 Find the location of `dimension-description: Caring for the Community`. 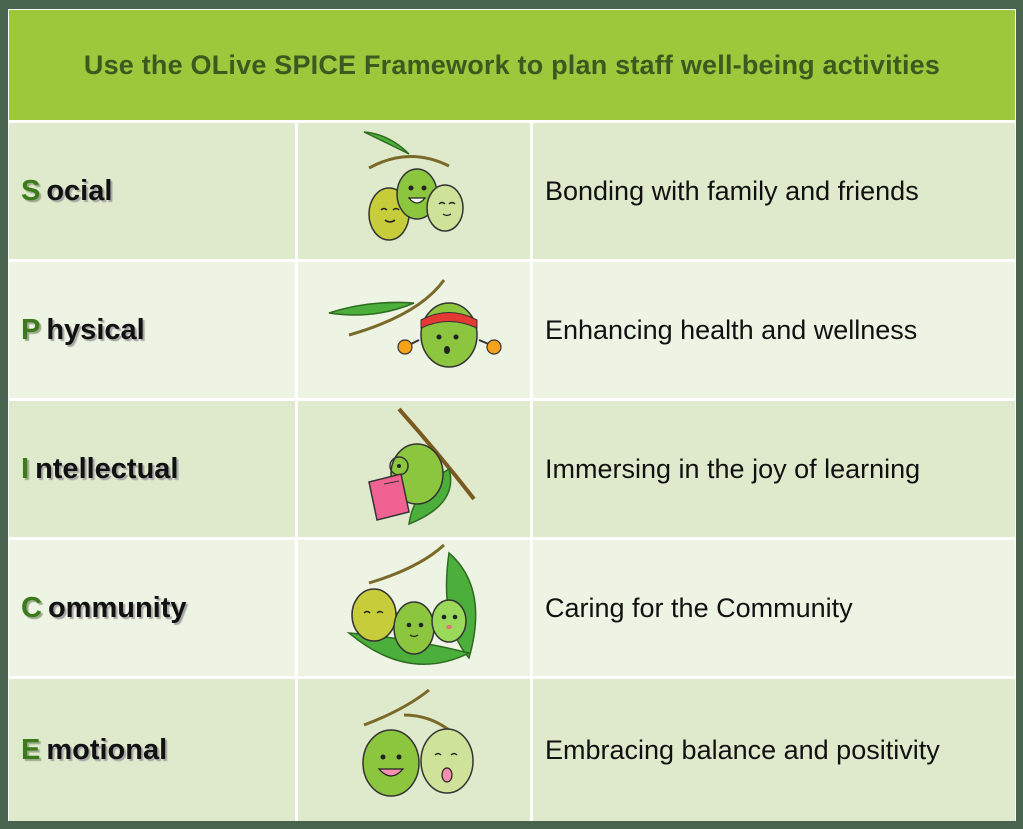

dimension-description: Caring for the Community is located at coordinates (699, 607).